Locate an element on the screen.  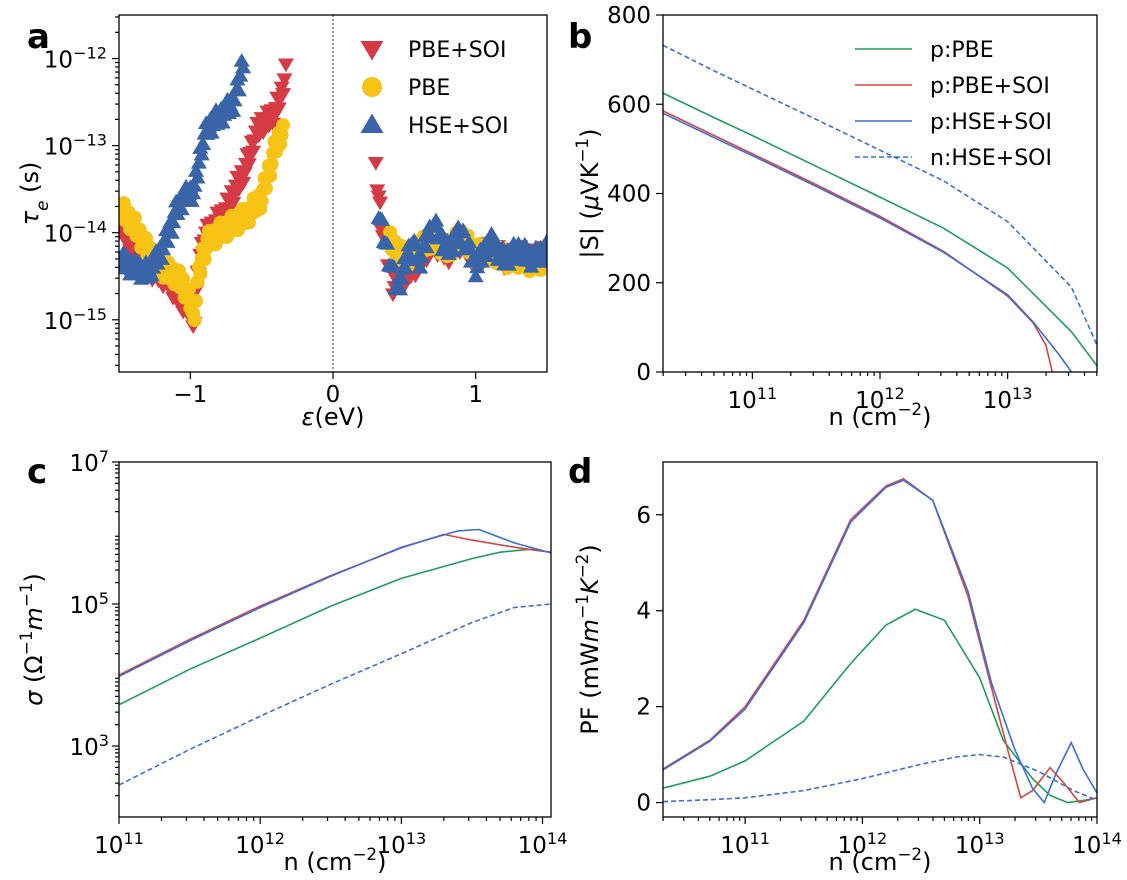
x-tick-label-c: 1014 is located at coordinates (543, 844).